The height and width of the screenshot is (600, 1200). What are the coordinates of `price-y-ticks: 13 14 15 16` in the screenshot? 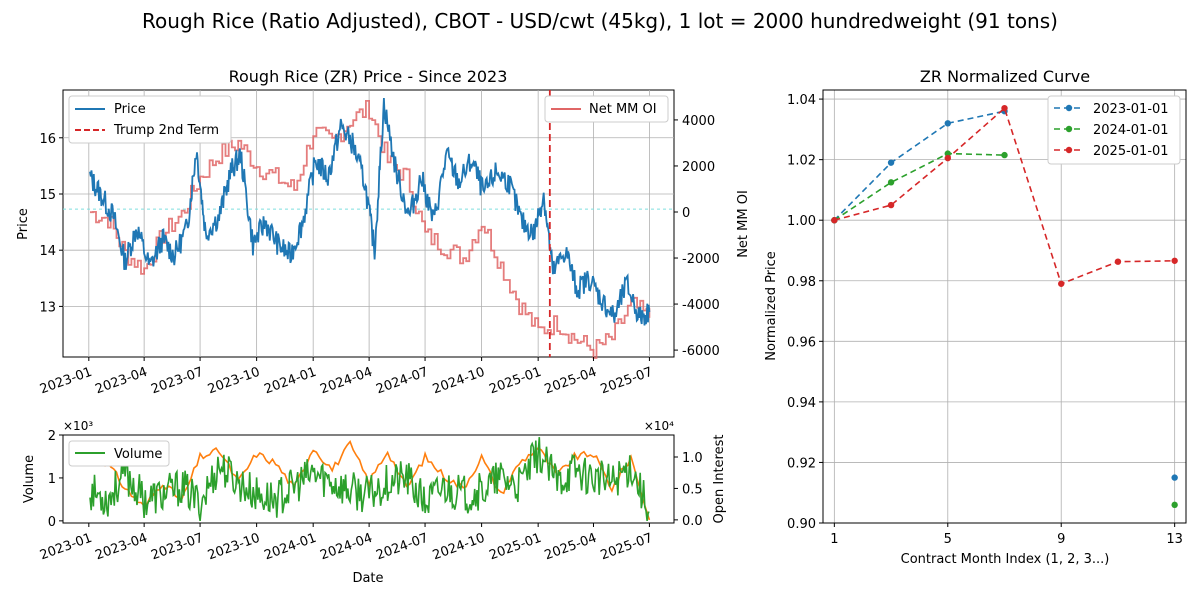 It's located at (51, 223).